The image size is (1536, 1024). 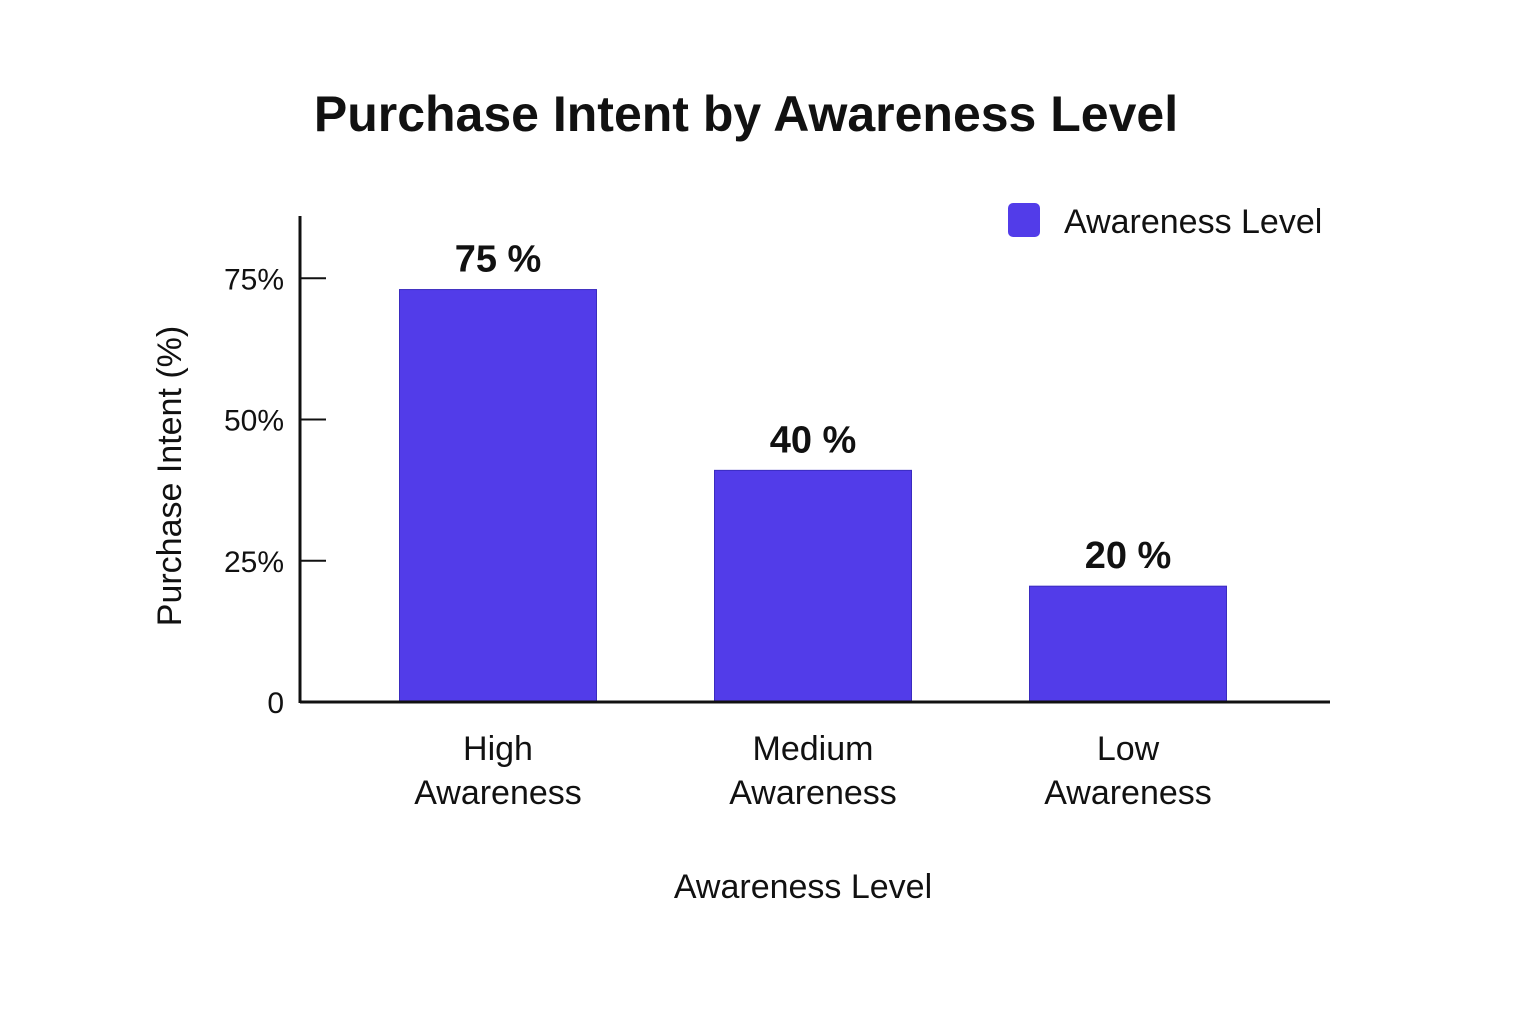 What do you see at coordinates (813, 440) in the screenshot?
I see `bar-value-label: 40 %` at bounding box center [813, 440].